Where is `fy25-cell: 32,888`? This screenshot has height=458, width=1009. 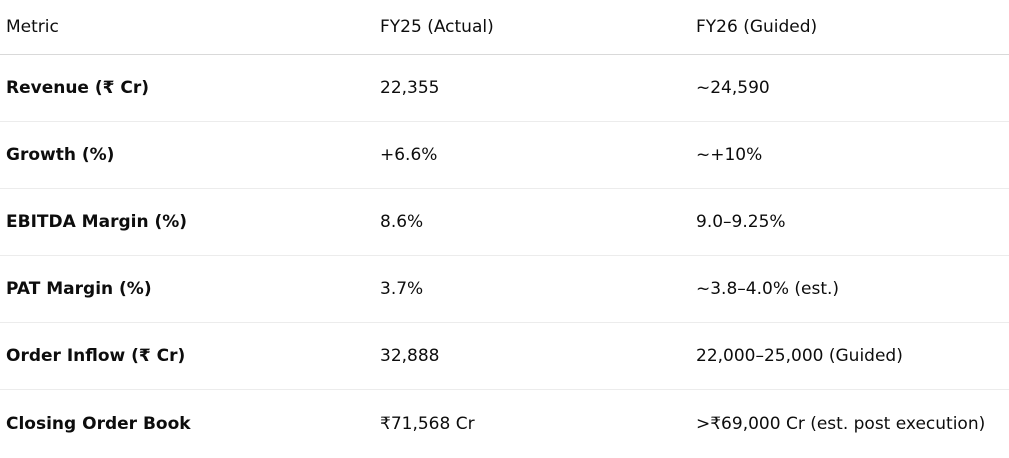
fy25-cell: 32,888 is located at coordinates (532, 356).